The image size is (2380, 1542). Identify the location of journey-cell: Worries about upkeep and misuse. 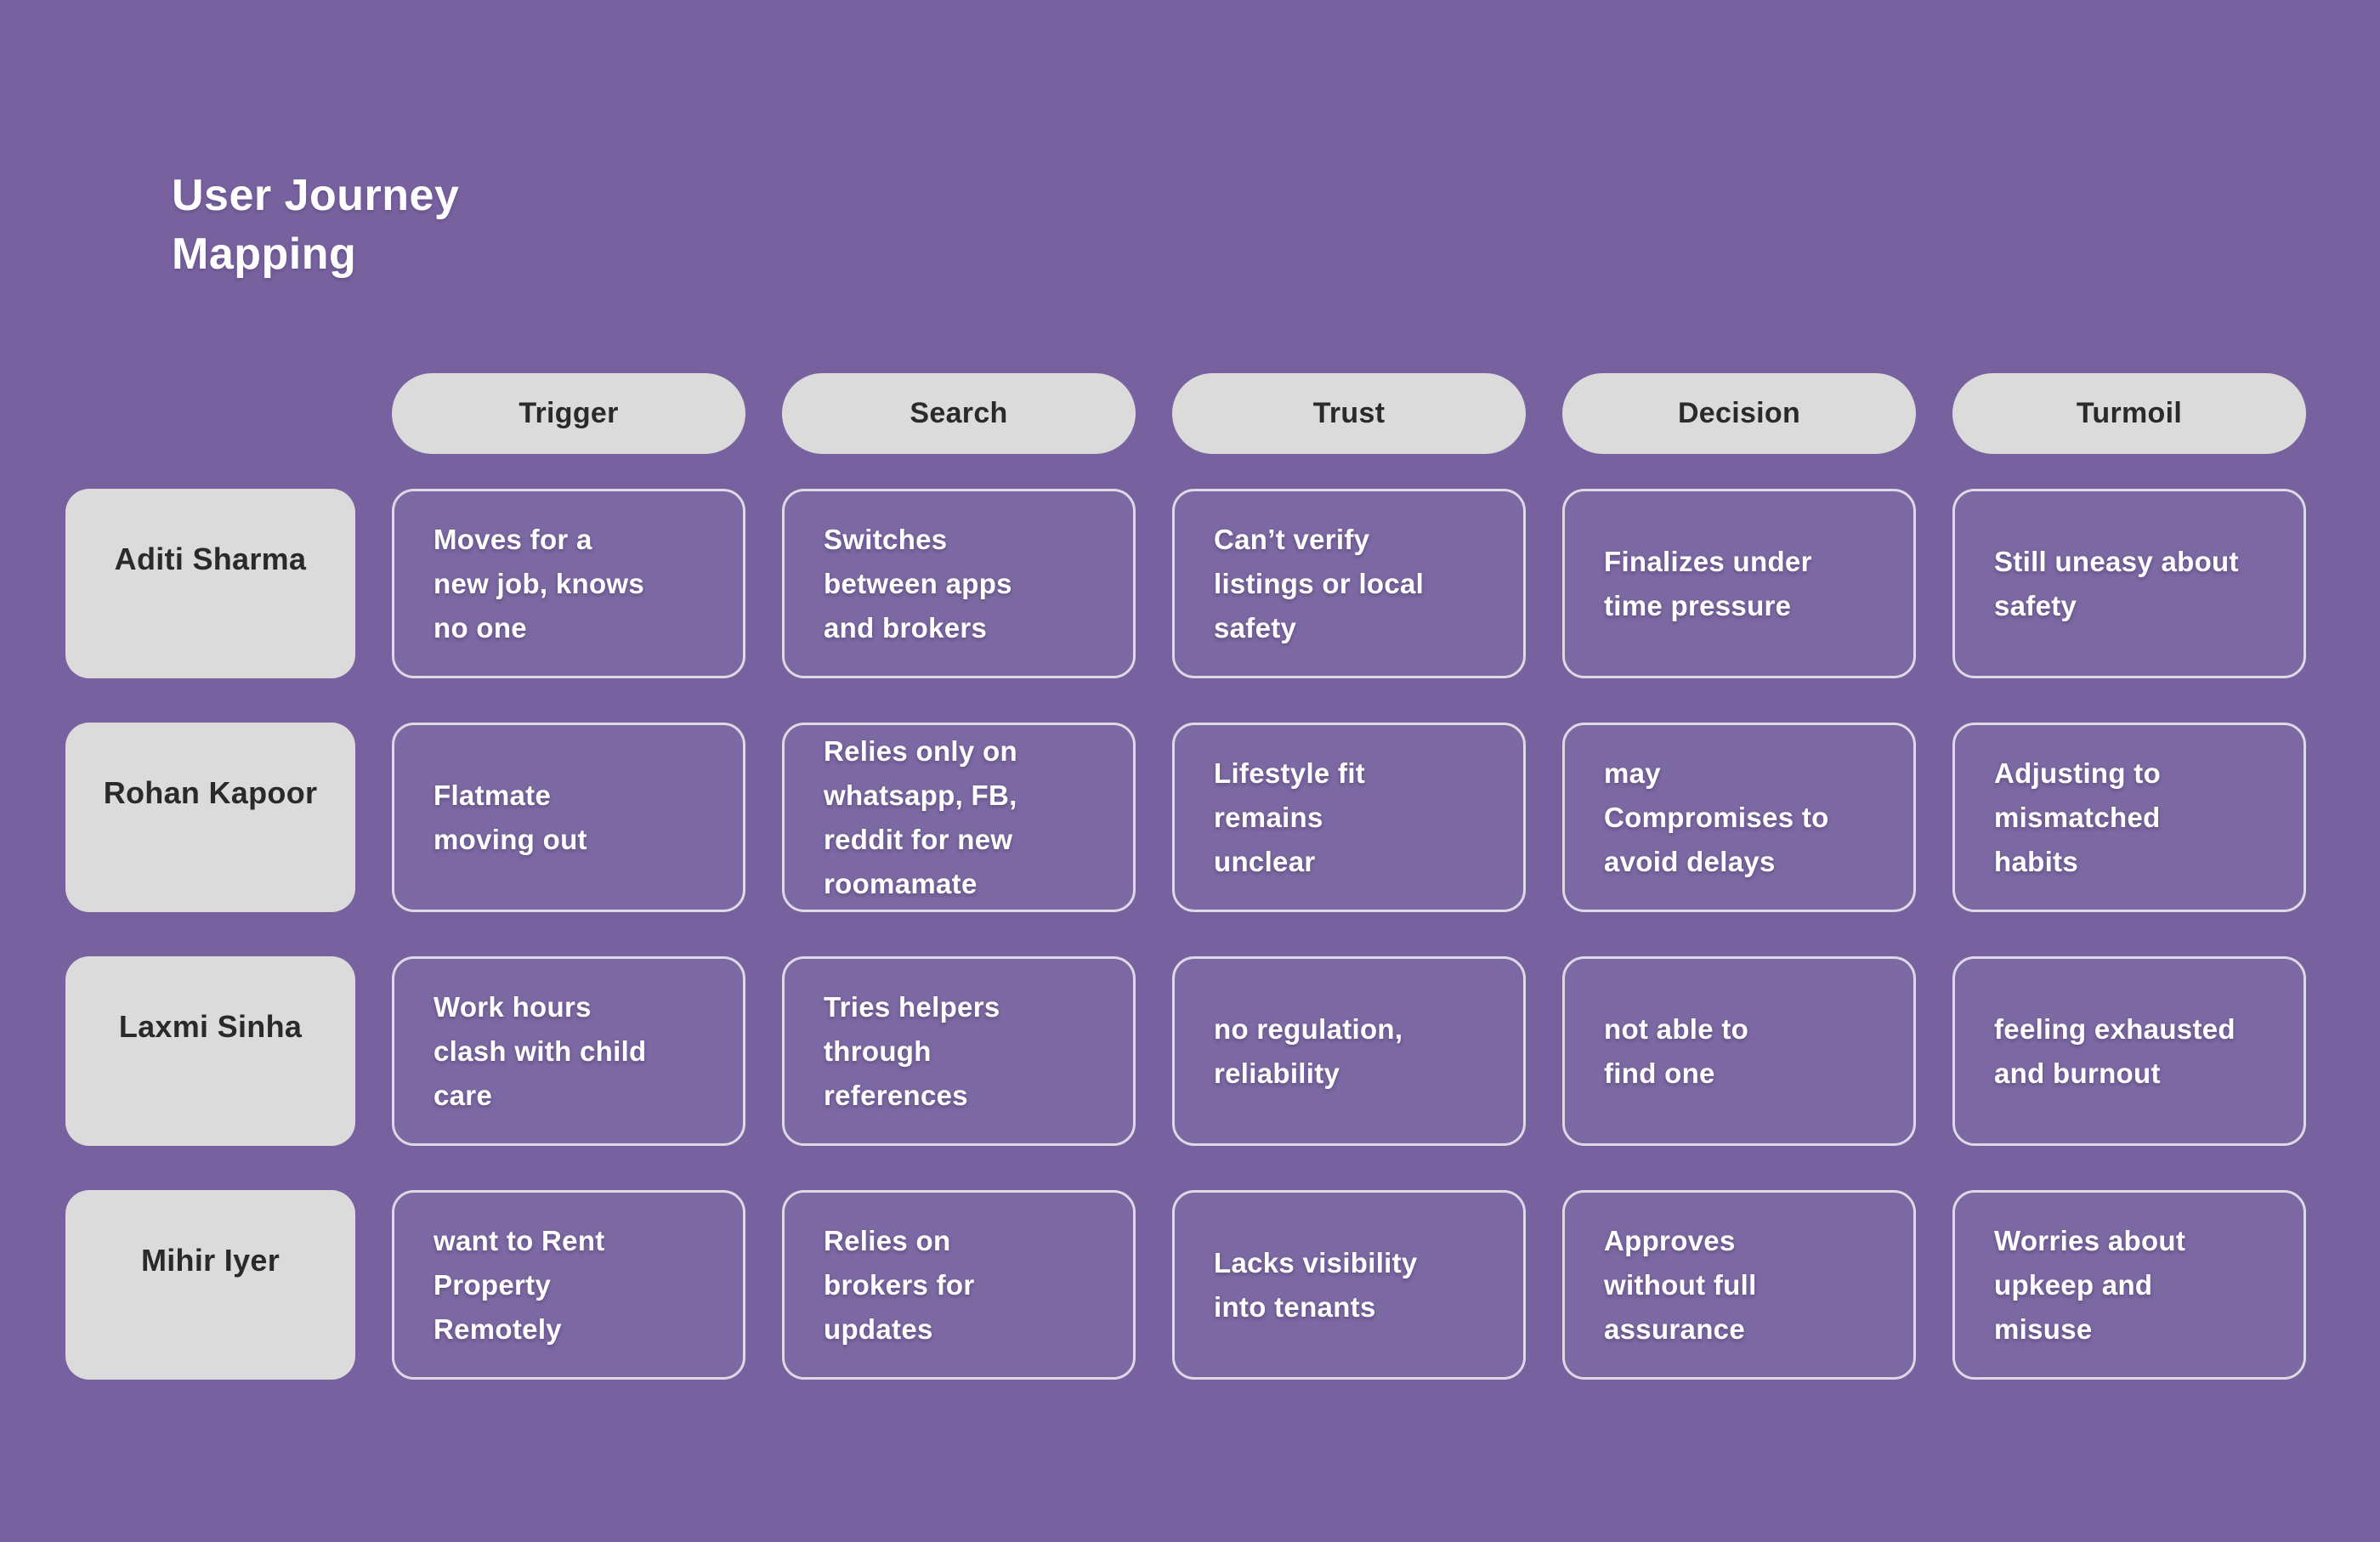
(2129, 1285).